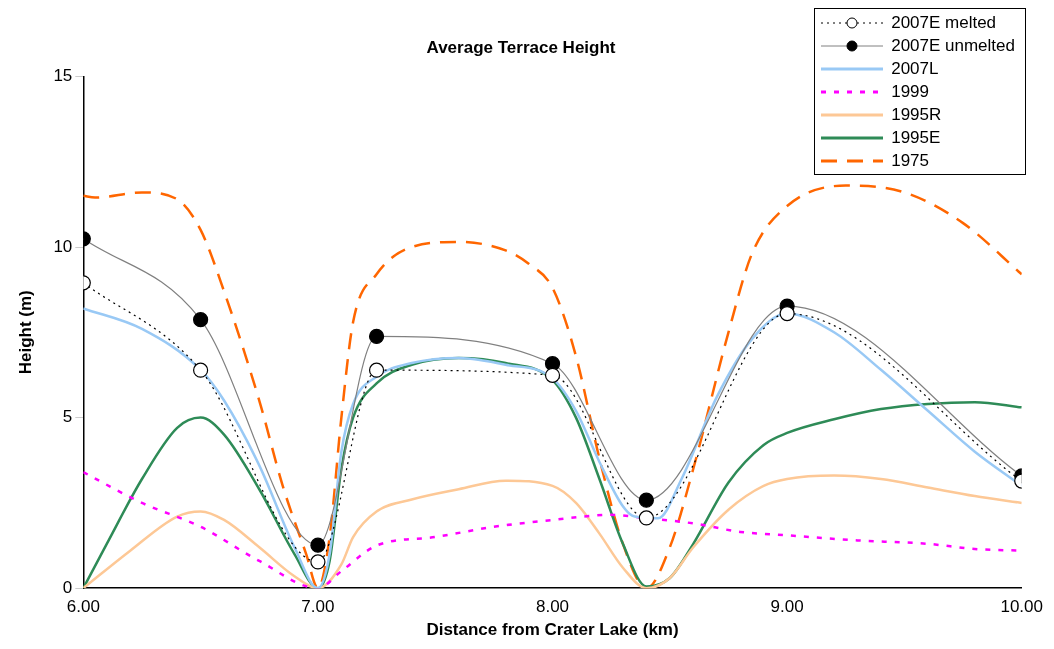 This screenshot has height=649, width=1054. What do you see at coordinates (521, 47) in the screenshot?
I see `chart-title: Average Terrace Height` at bounding box center [521, 47].